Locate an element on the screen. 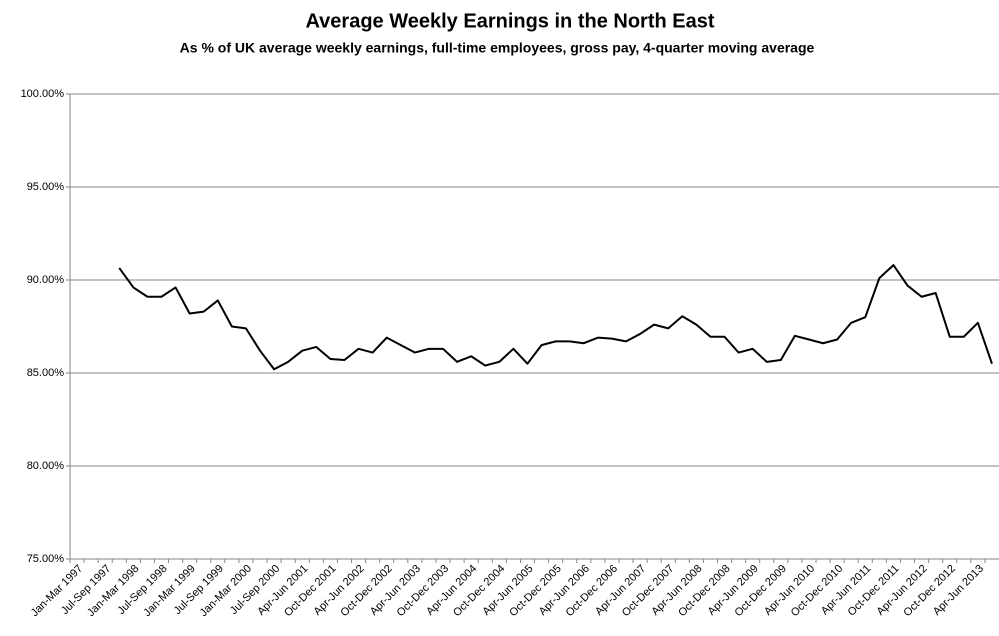 Image resolution: width=999 pixels, height=636 pixels. data-line is located at coordinates (555, 317).